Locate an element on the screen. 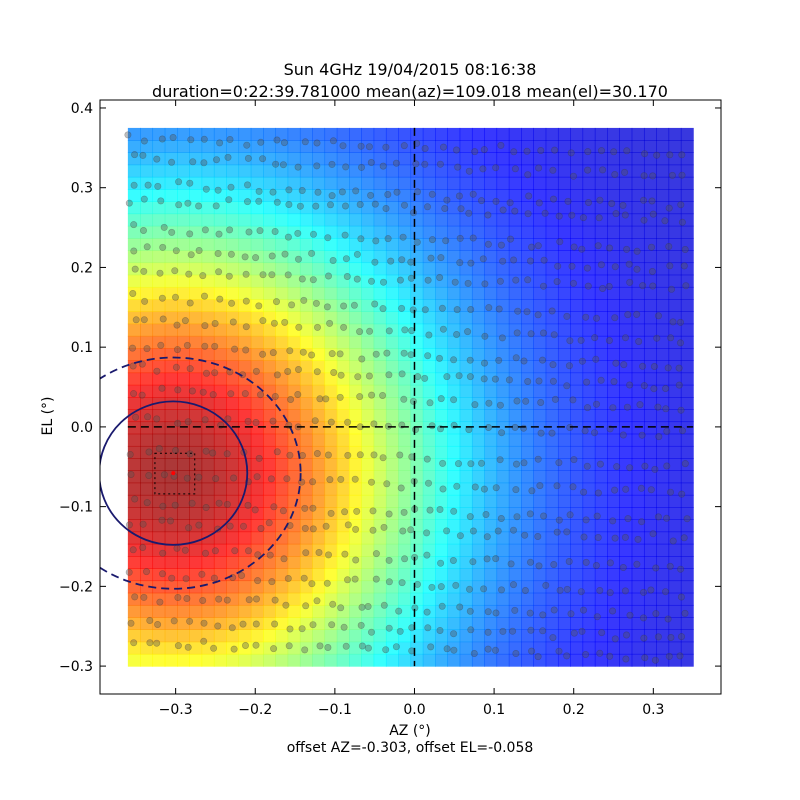 Image resolution: width=800 pixels, height=800 pixels. y-tick-label: 0.4 is located at coordinates (82, 109).